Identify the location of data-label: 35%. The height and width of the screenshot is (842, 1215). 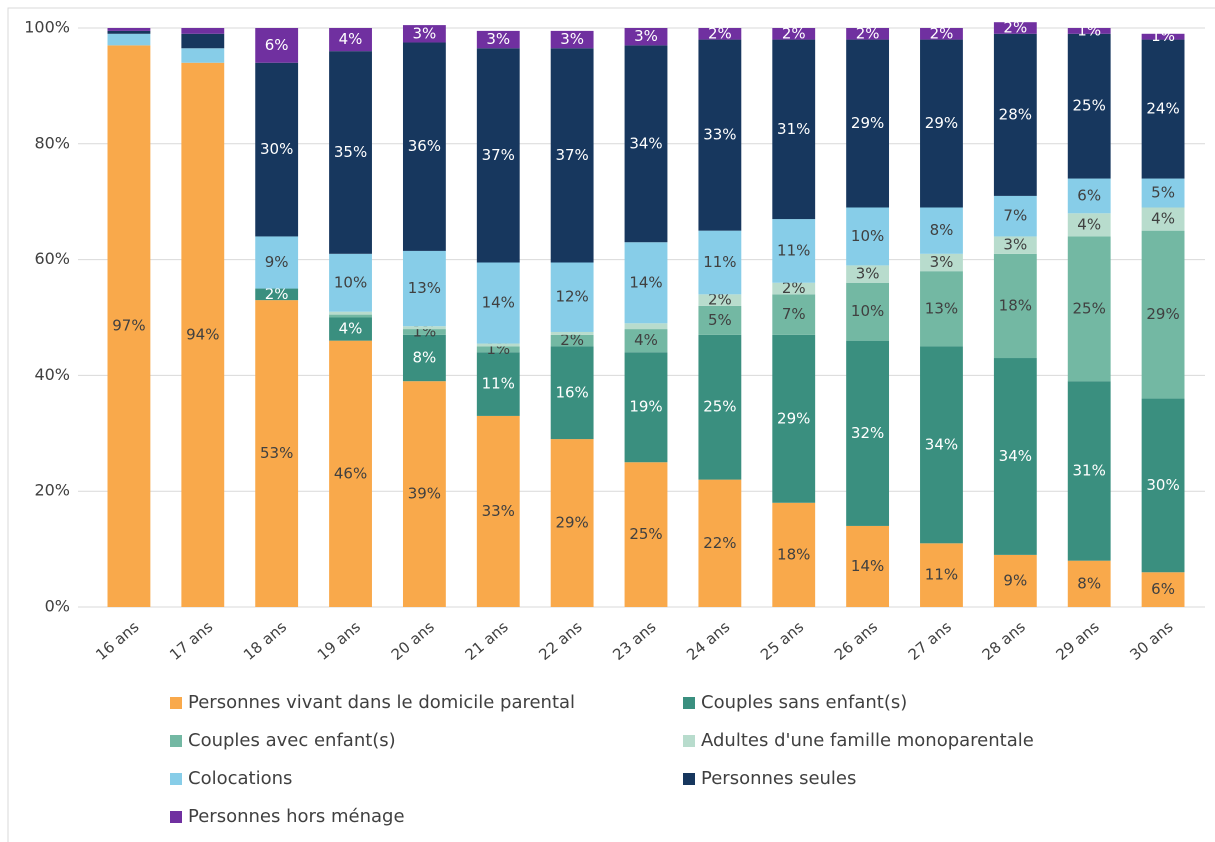
(350, 152).